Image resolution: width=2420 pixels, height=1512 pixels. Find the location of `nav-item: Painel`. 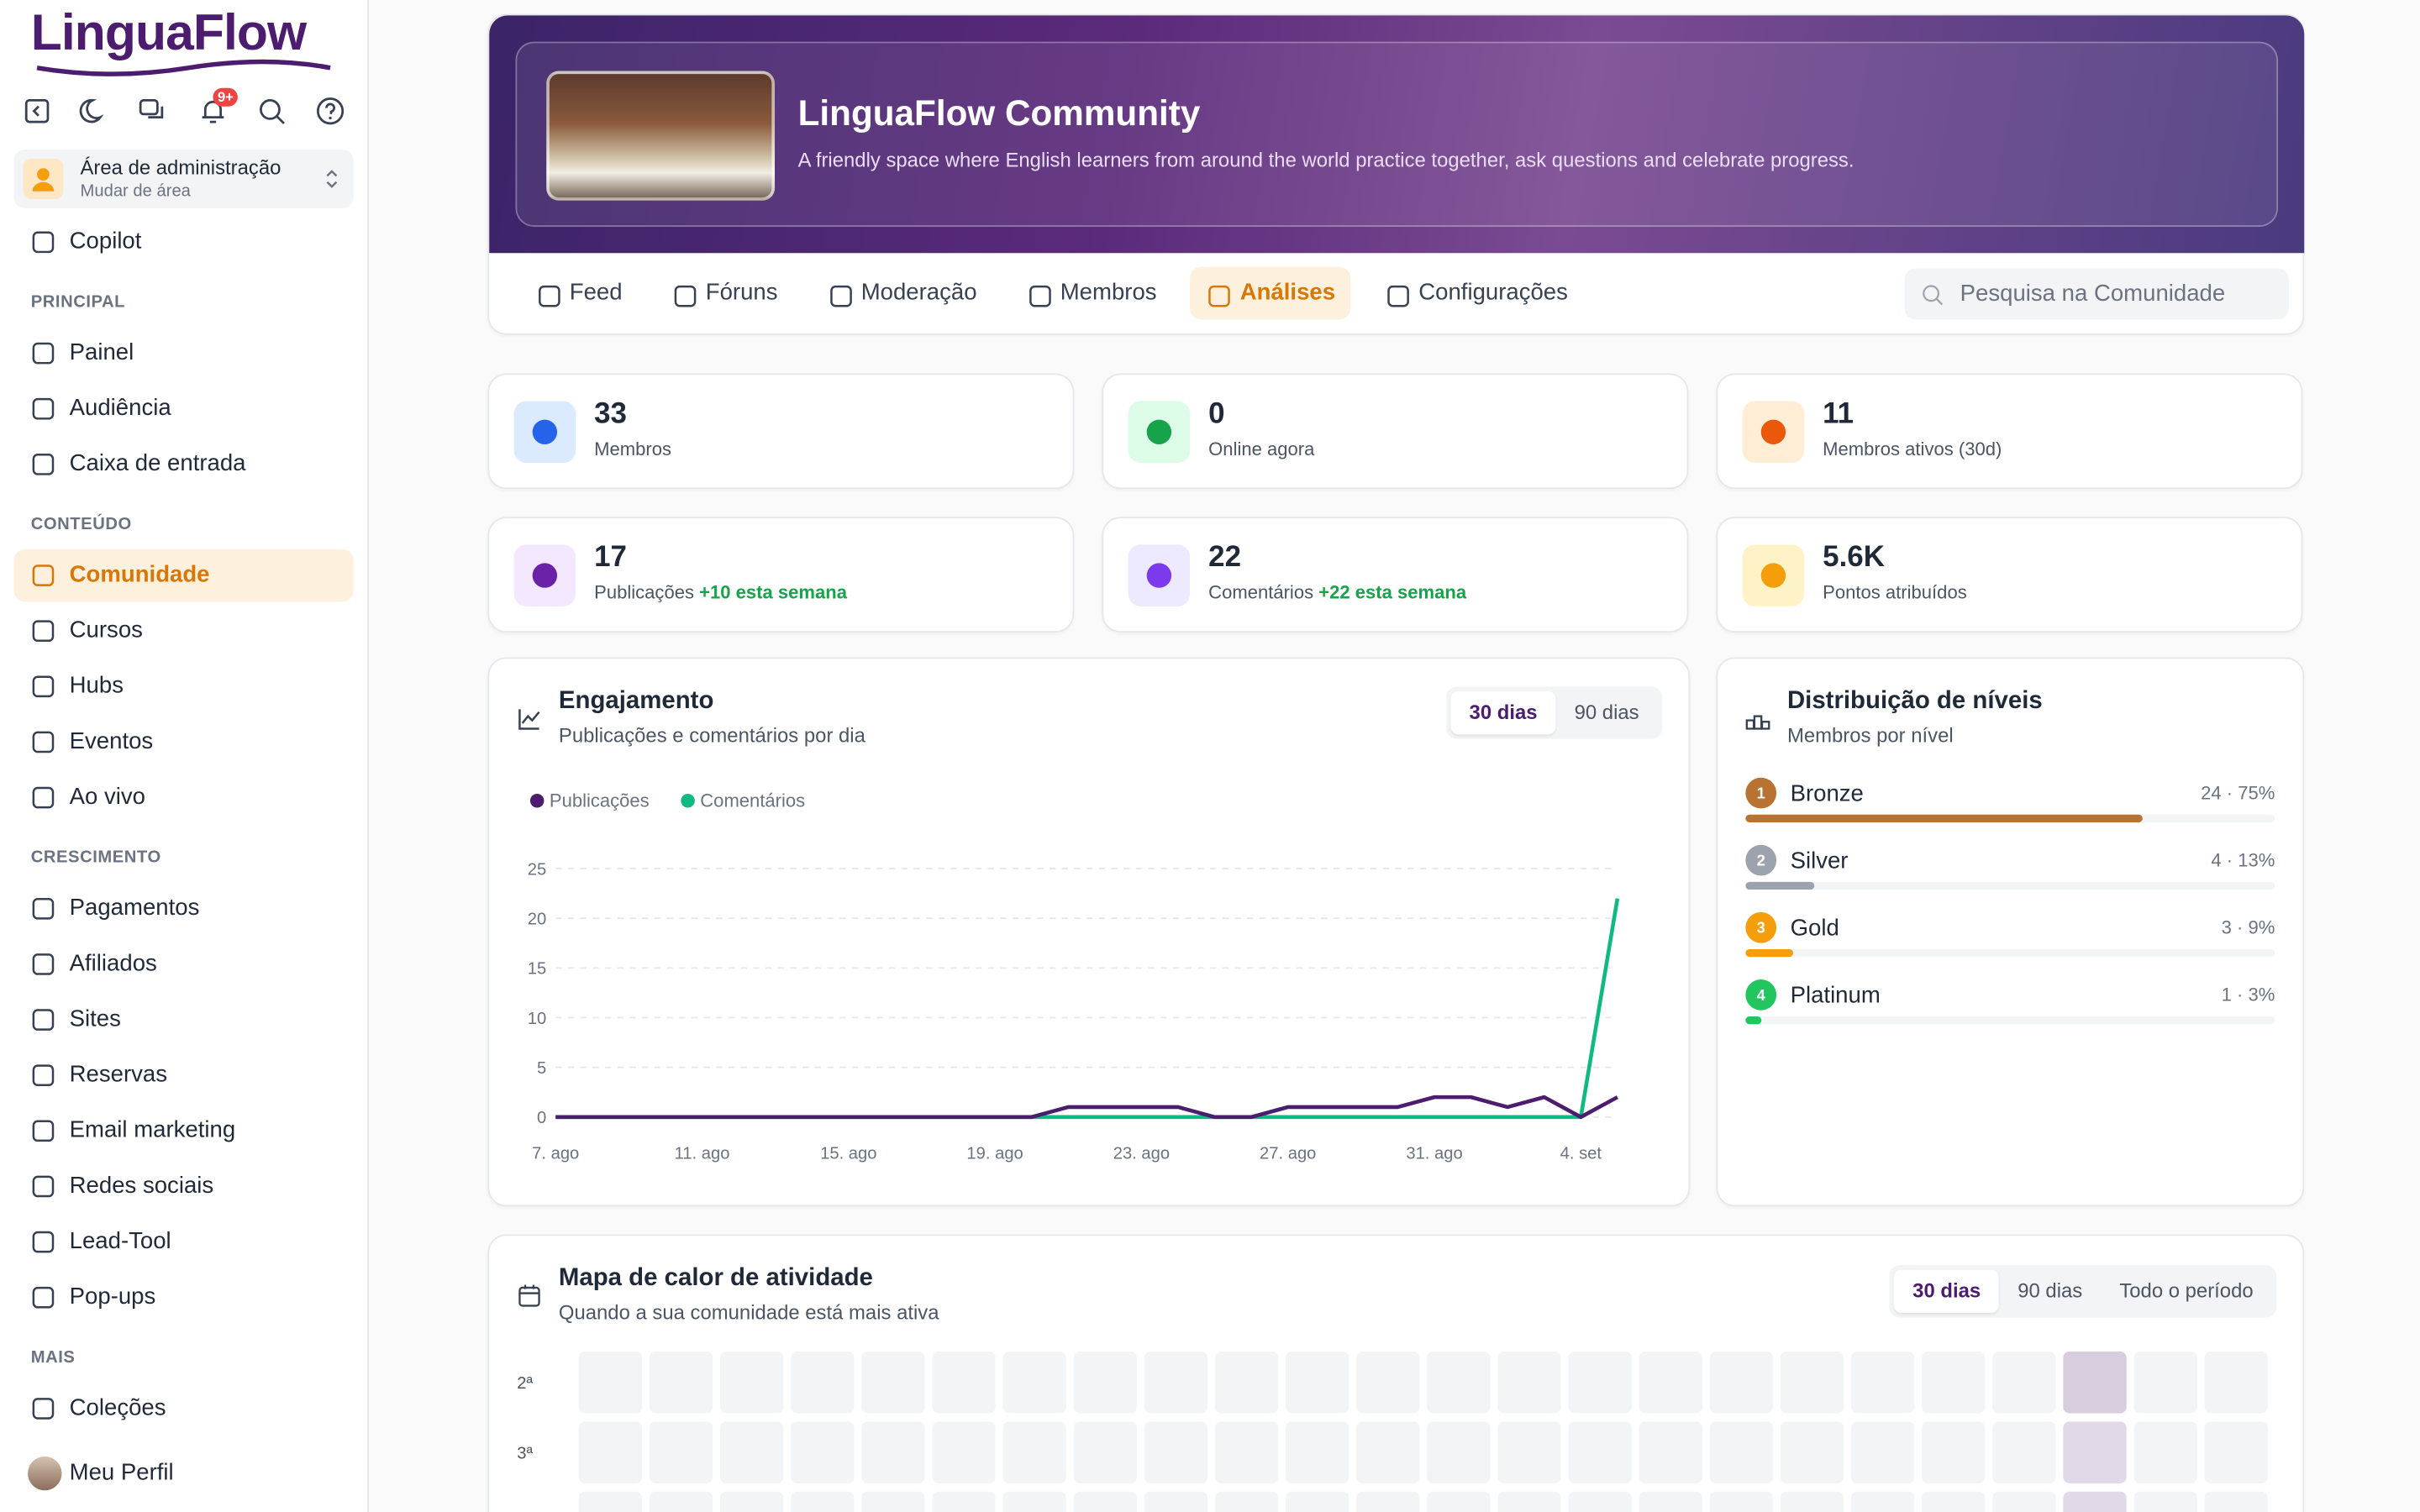

nav-item: Painel is located at coordinates (184, 353).